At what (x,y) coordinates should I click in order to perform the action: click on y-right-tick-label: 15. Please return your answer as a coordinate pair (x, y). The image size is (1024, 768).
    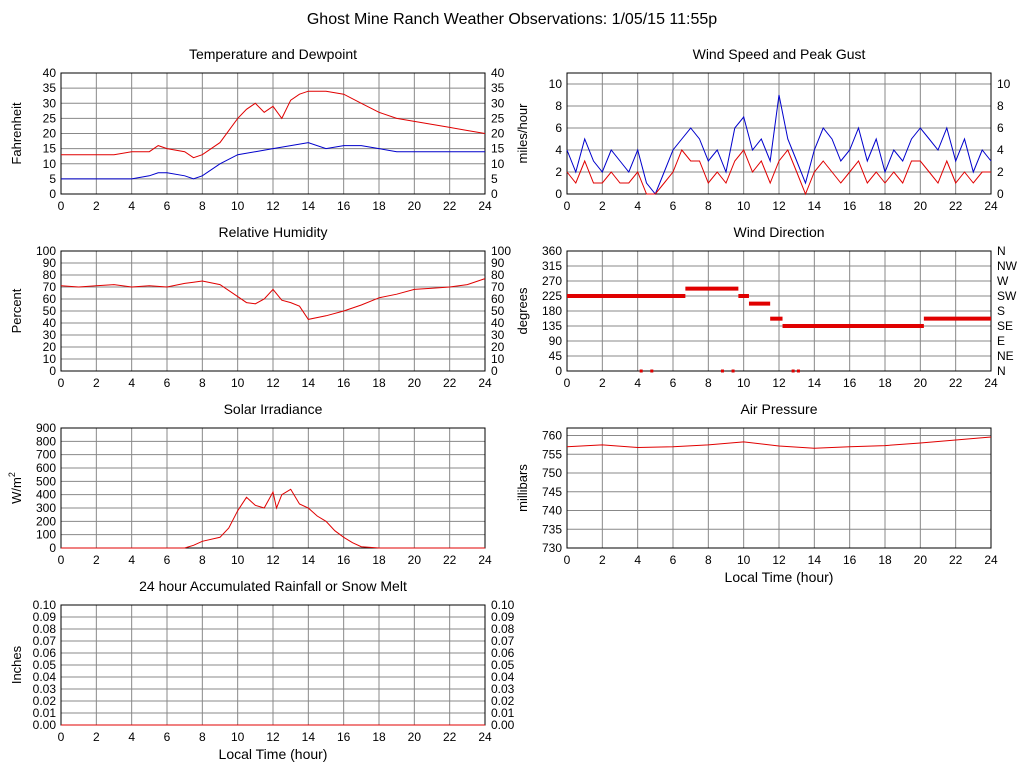
    Looking at the image, I should click on (498, 149).